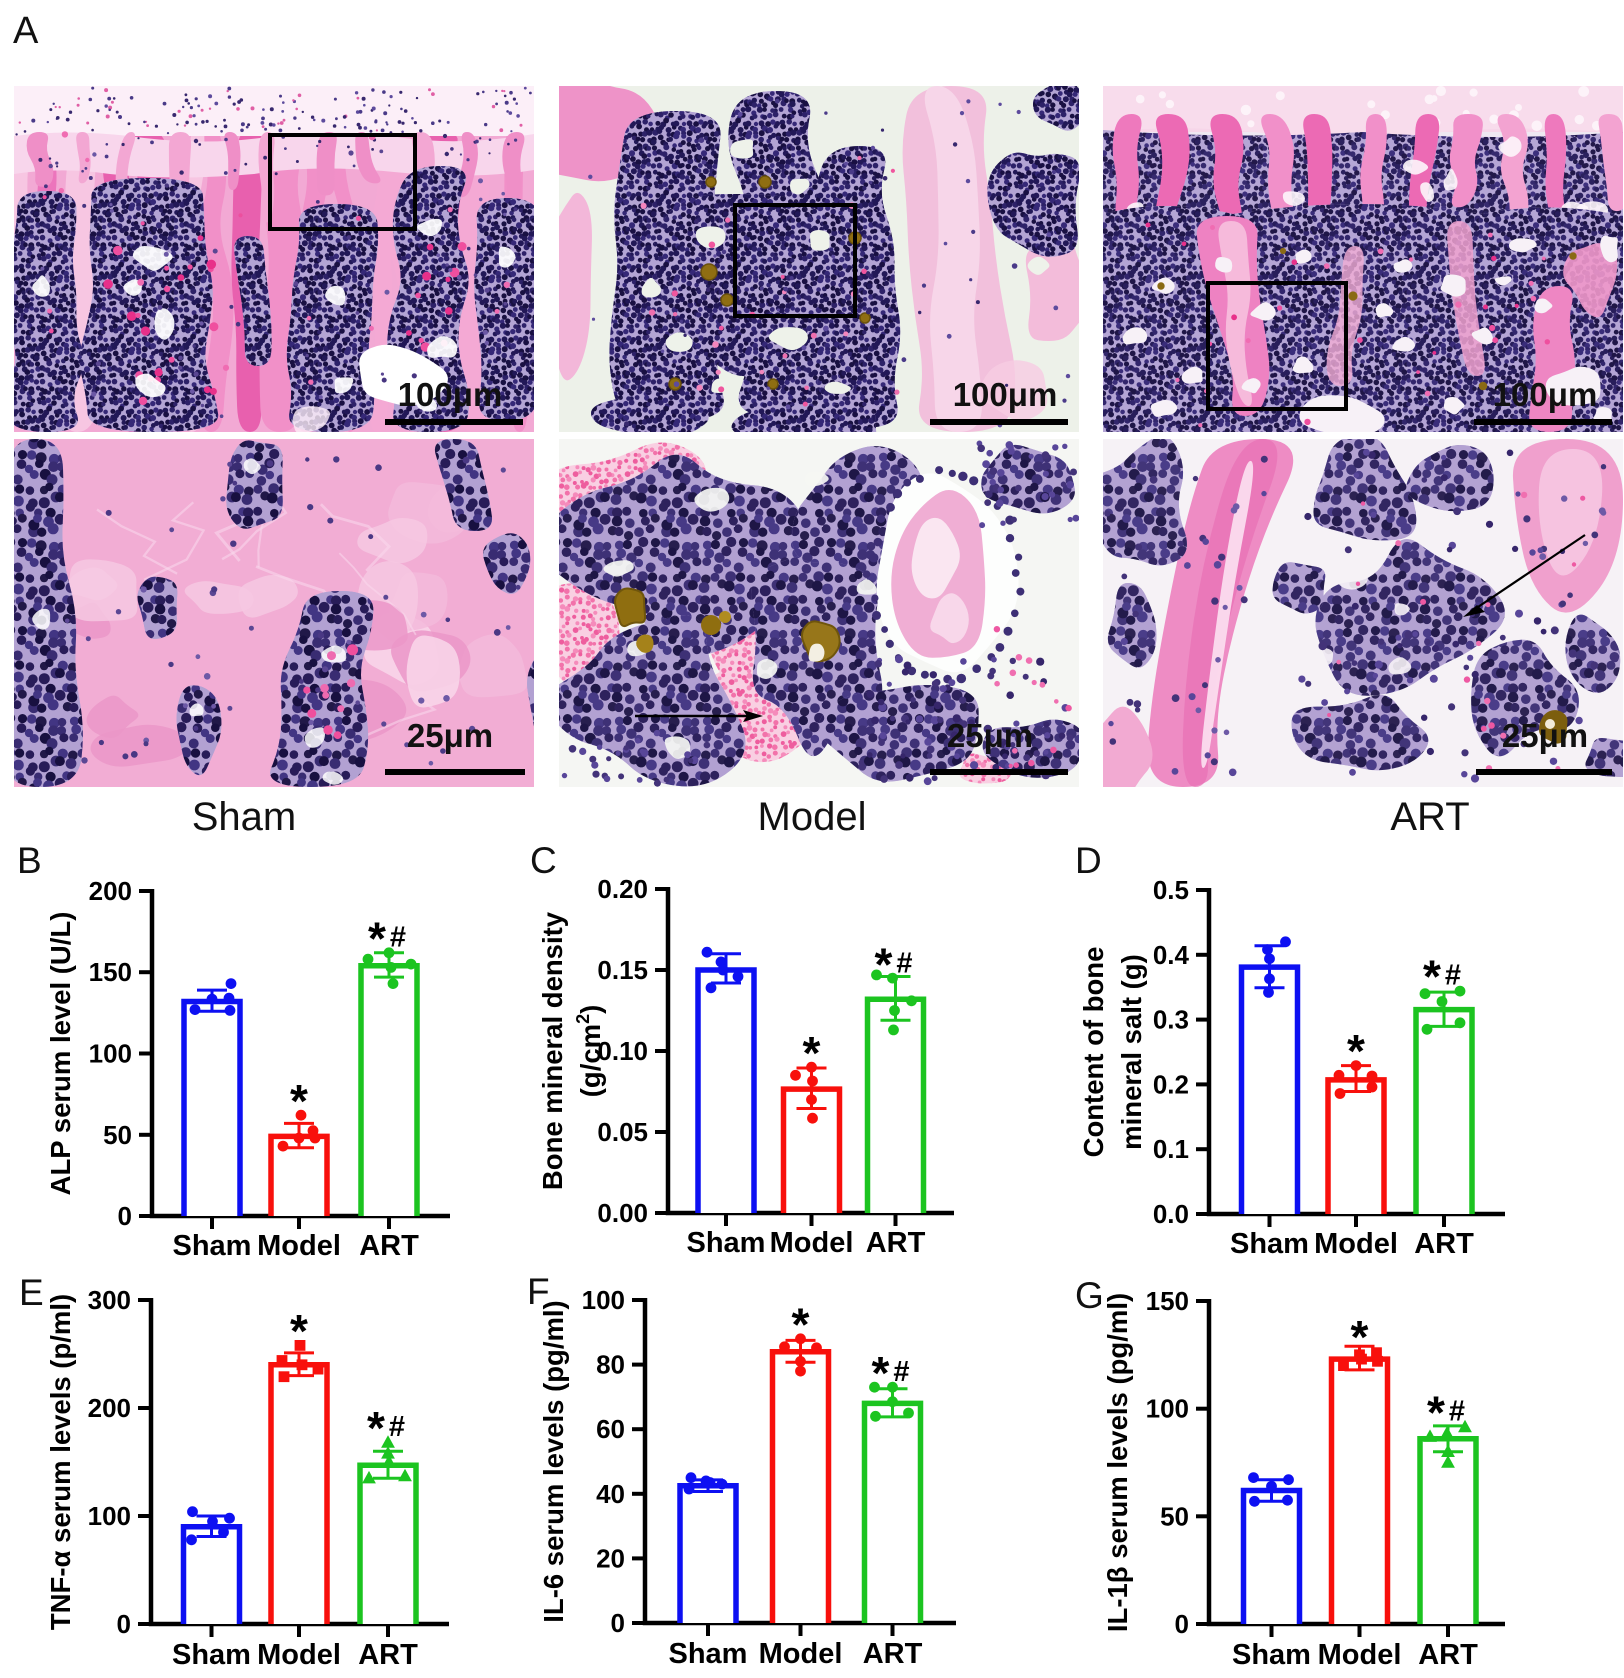  I want to click on svg-text: 0.15, so click(622, 970).